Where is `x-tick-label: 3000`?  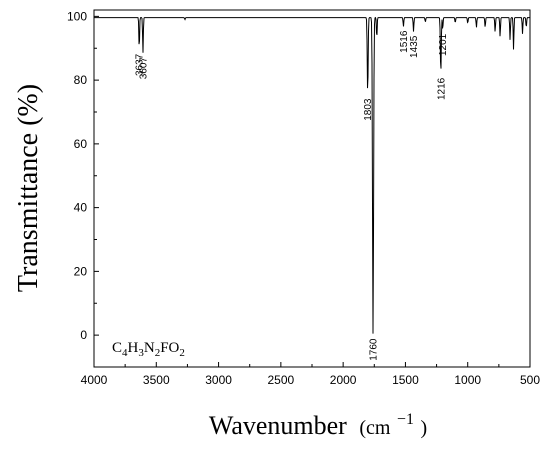 x-tick-label: 3000 is located at coordinates (218, 380).